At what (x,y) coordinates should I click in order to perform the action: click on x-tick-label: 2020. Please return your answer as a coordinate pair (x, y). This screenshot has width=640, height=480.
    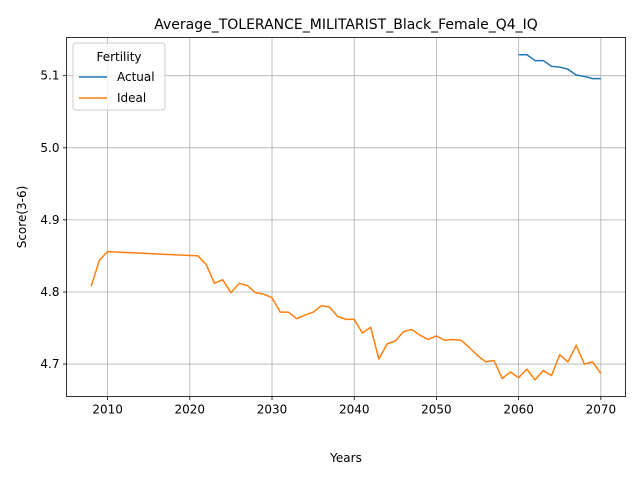
    Looking at the image, I should click on (190, 410).